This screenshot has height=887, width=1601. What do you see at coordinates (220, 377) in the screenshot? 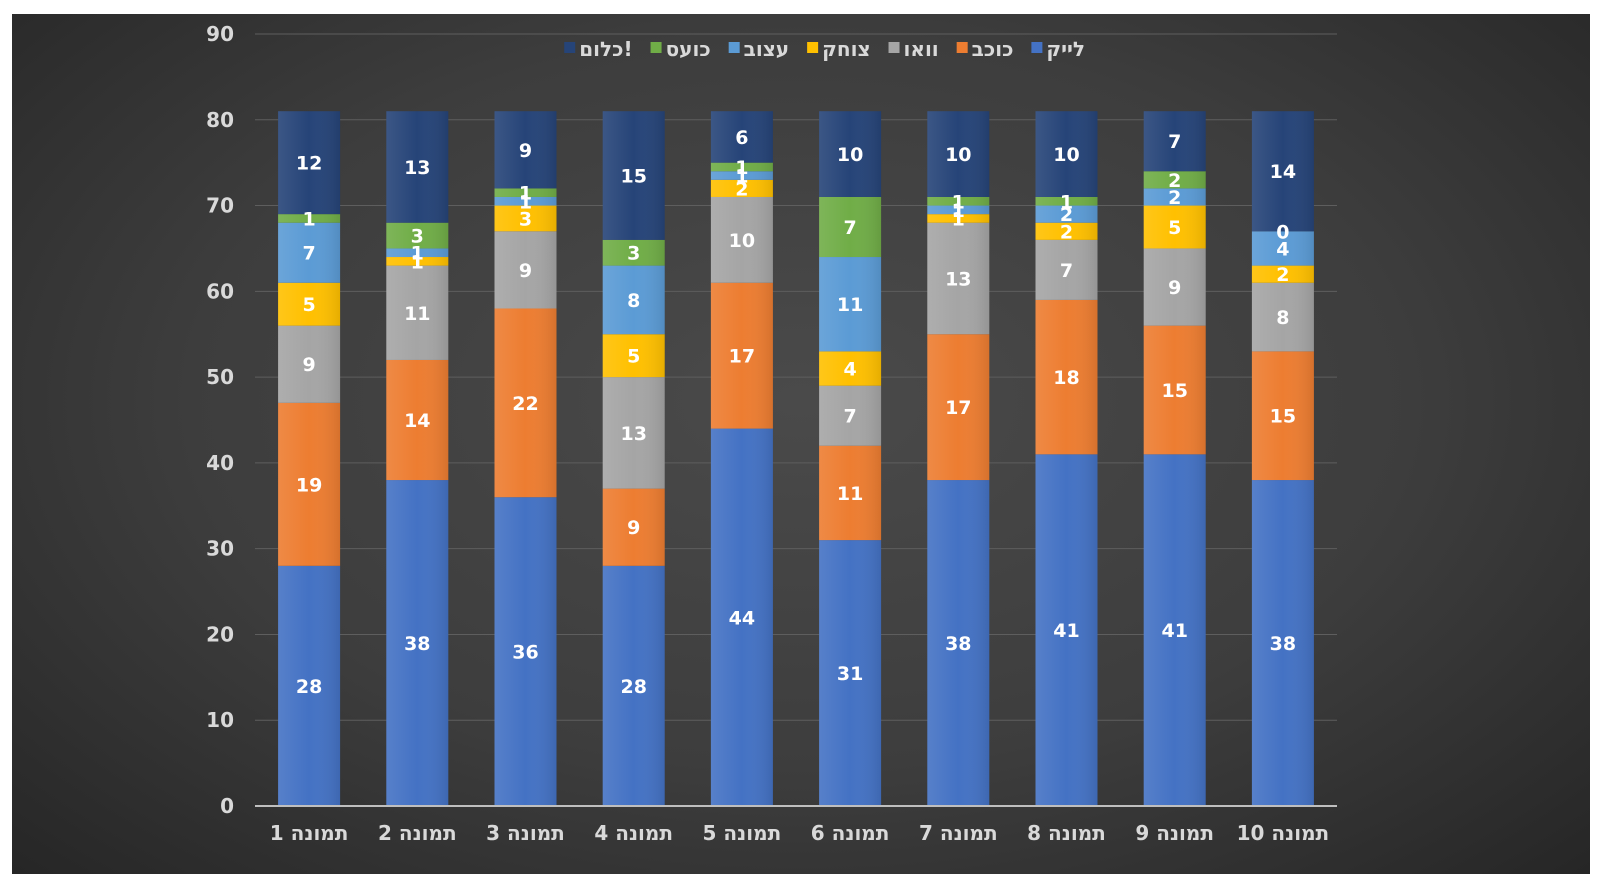
I see `y-tick-label: 50` at bounding box center [220, 377].